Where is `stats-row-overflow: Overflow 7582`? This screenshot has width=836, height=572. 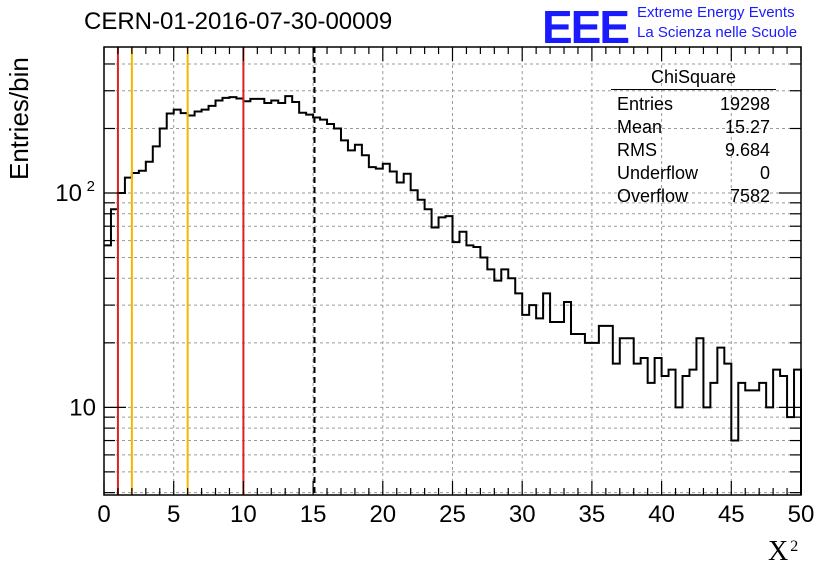
stats-row-overflow: Overflow 7582 is located at coordinates (693, 196).